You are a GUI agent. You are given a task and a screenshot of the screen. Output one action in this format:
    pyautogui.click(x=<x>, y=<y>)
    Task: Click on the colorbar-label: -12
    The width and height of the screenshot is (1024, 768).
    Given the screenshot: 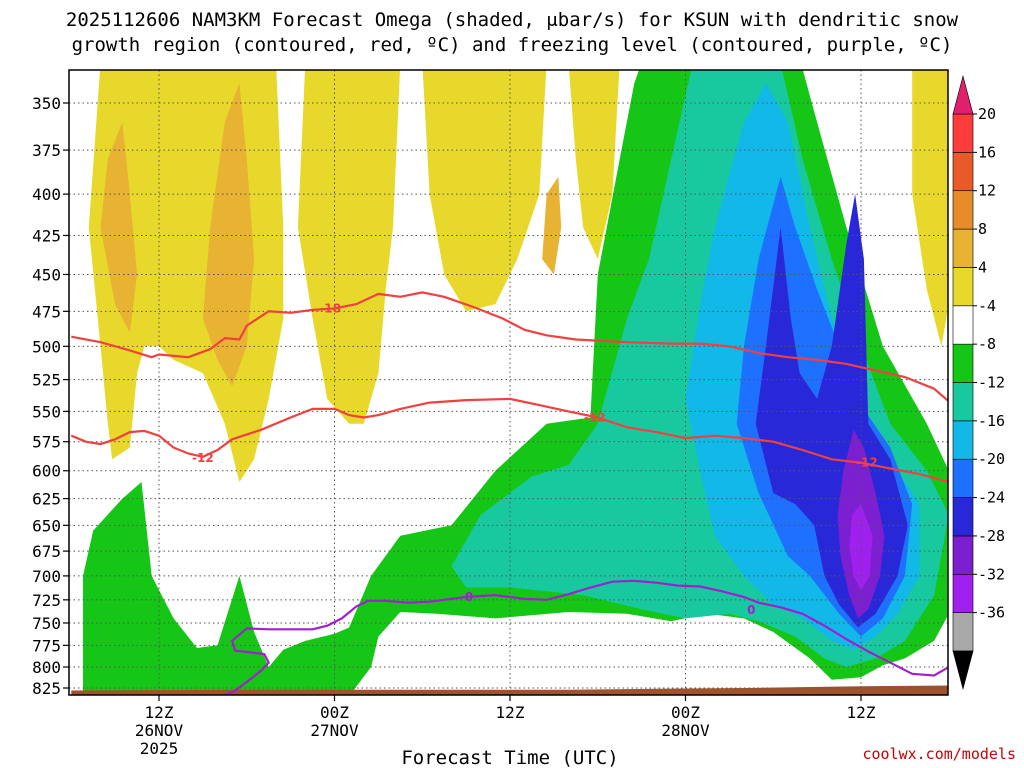 What is the action you would take?
    pyautogui.click(x=991, y=383)
    